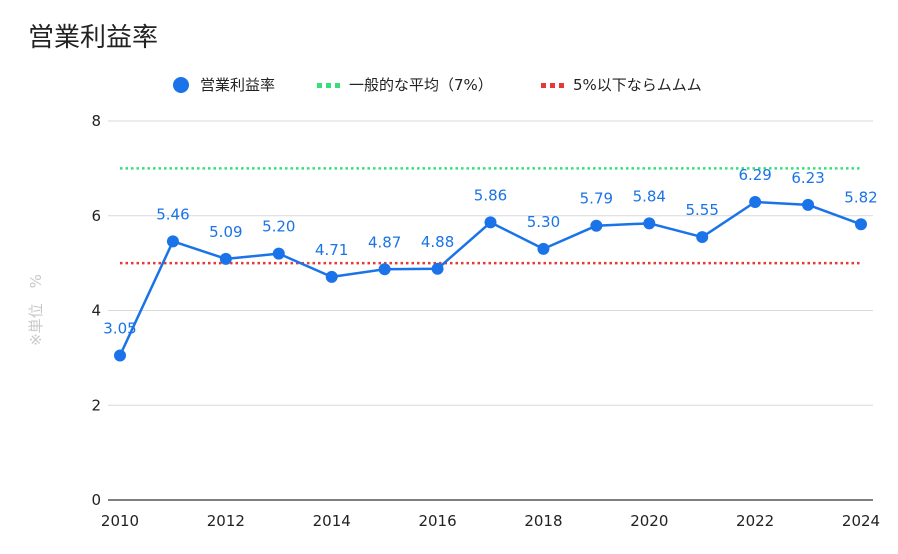 The height and width of the screenshot is (554, 898). I want to click on legend-label-series: 営業利益率, so click(237, 85).